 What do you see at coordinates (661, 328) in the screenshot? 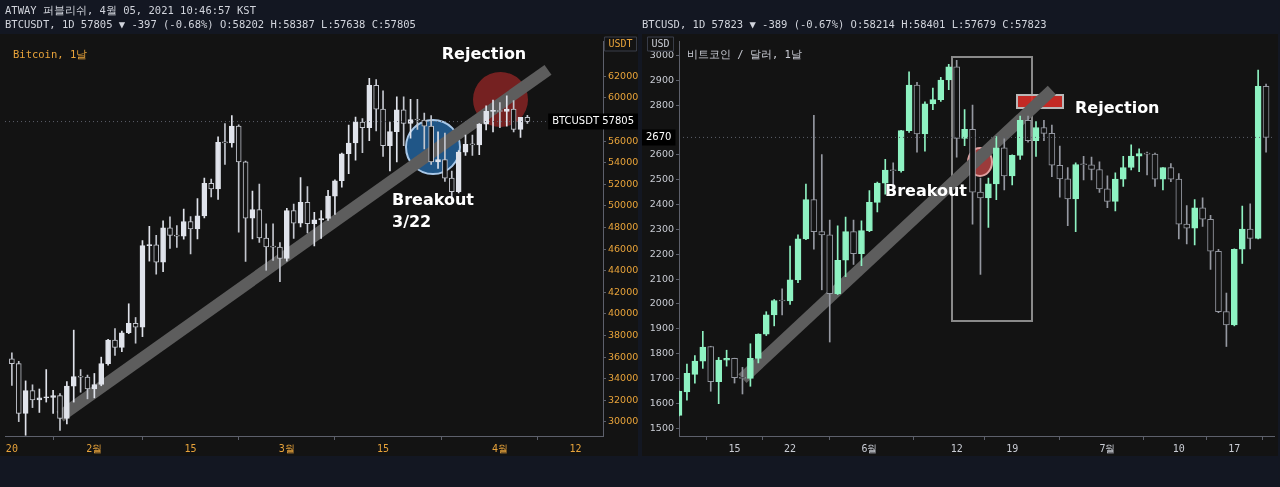
I see `y-tick-label: 1900` at bounding box center [661, 328].